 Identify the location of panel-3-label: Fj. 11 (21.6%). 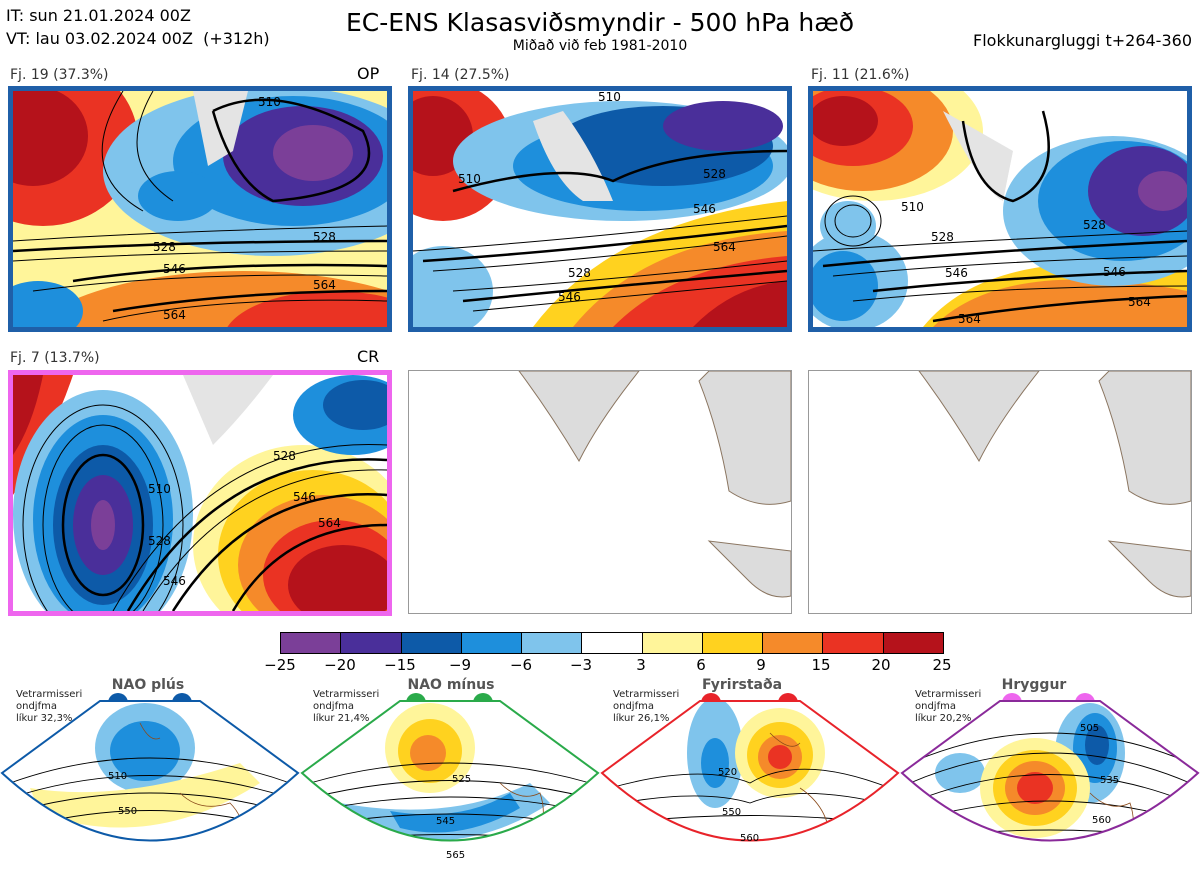
(860, 75).